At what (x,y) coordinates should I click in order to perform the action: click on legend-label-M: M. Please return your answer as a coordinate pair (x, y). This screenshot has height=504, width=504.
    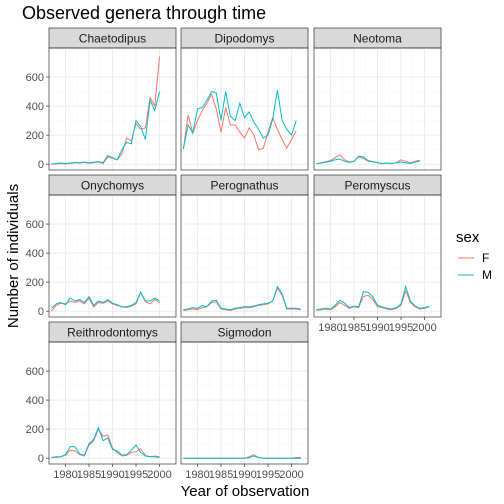
    Looking at the image, I should click on (487, 275).